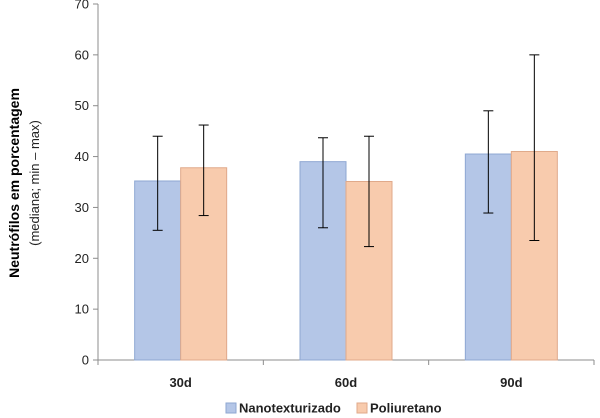 The height and width of the screenshot is (418, 600). Describe the element at coordinates (346, 382) in the screenshot. I see `x-category-label: 60d` at that location.